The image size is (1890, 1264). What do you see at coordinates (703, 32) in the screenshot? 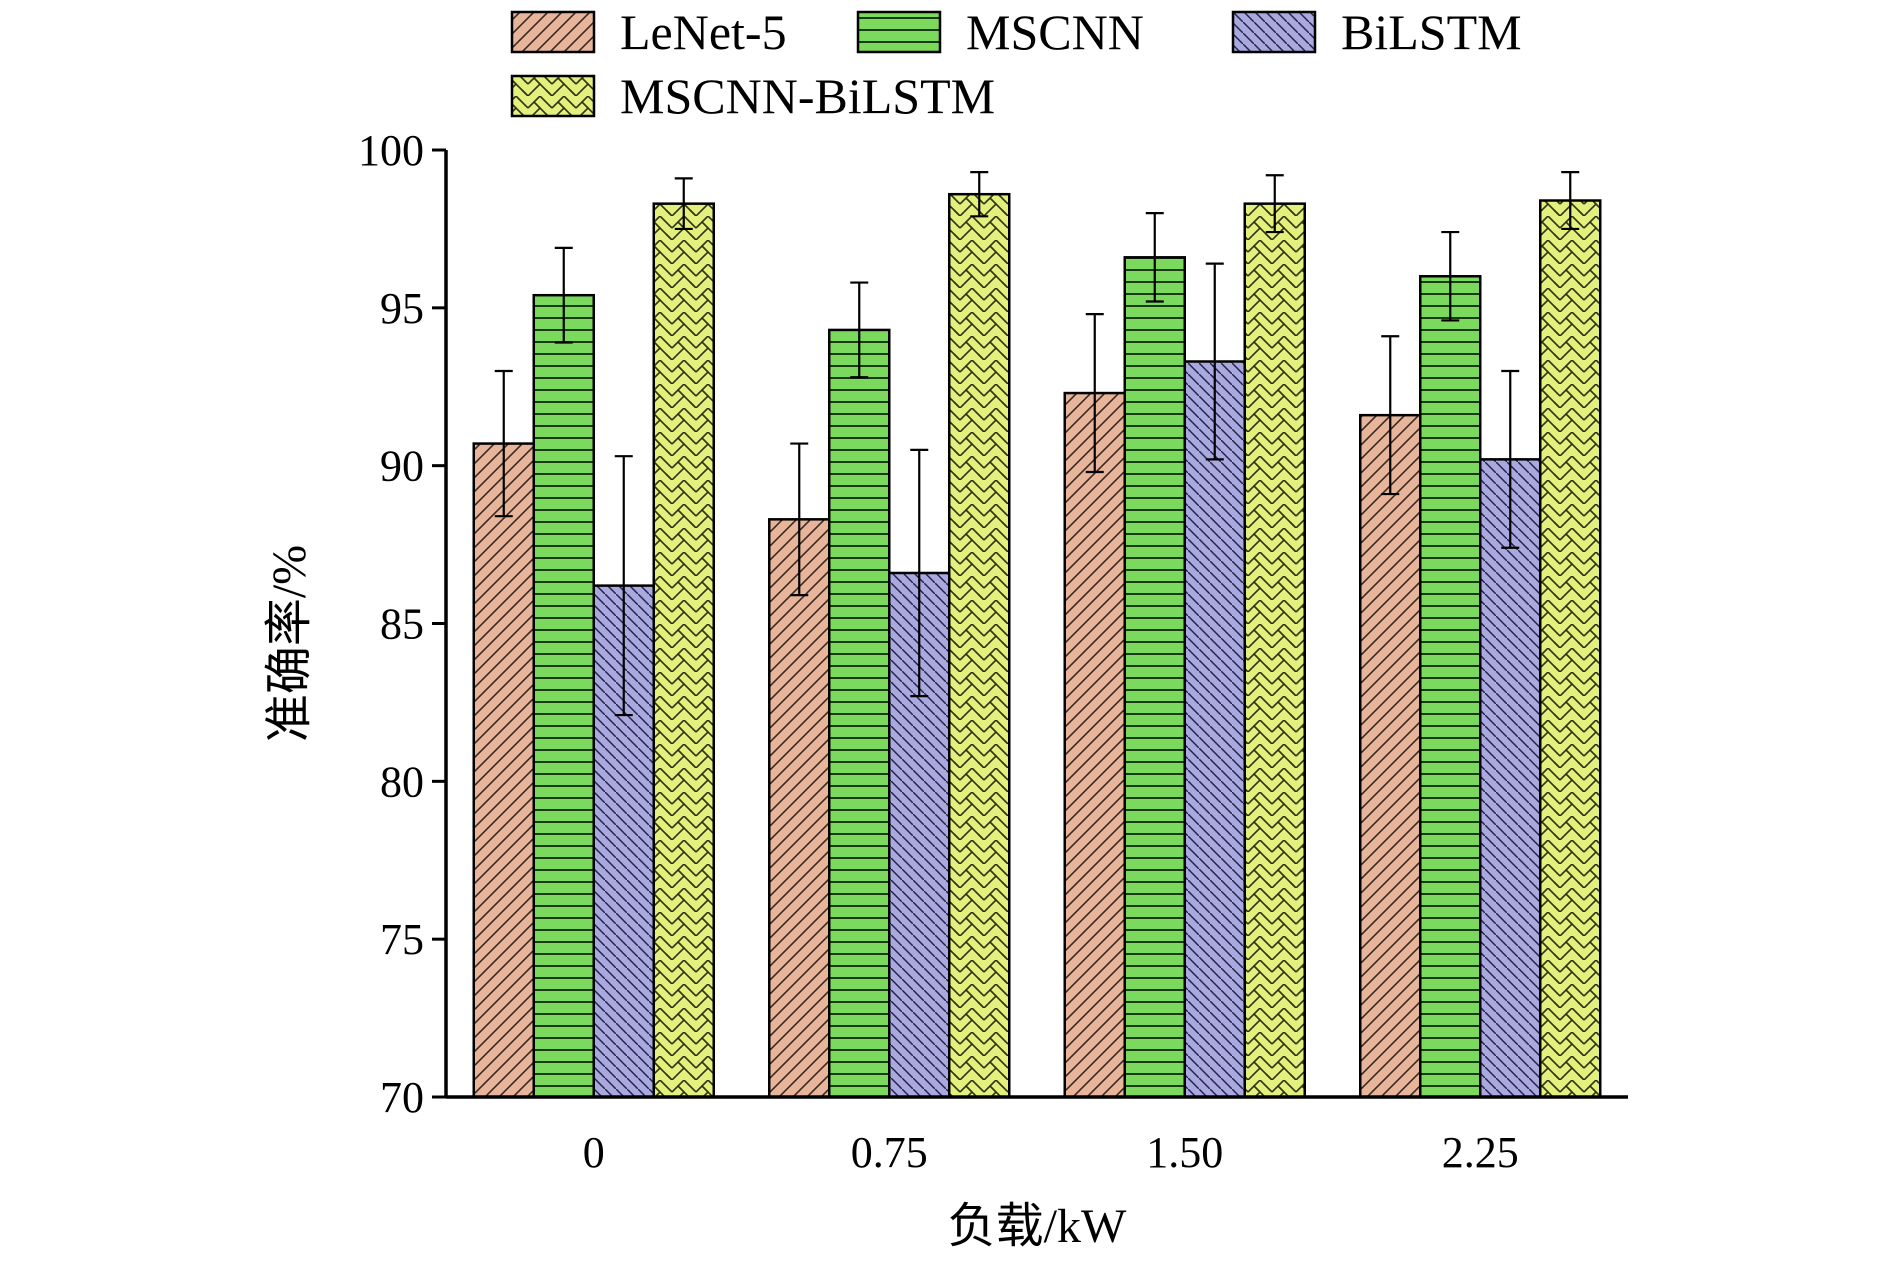
I see `legend-label-0: LeNet-5` at bounding box center [703, 32].